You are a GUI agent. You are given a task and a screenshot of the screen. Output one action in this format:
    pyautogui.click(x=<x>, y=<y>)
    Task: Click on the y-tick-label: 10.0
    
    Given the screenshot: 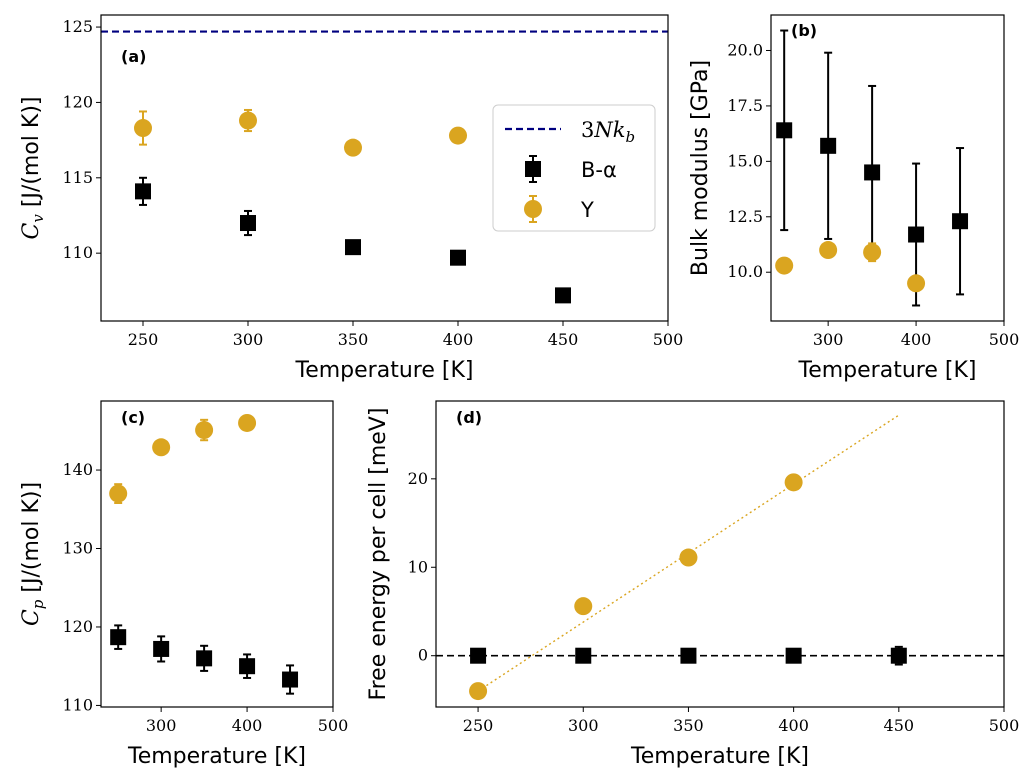 What is the action you would take?
    pyautogui.click(x=745, y=271)
    